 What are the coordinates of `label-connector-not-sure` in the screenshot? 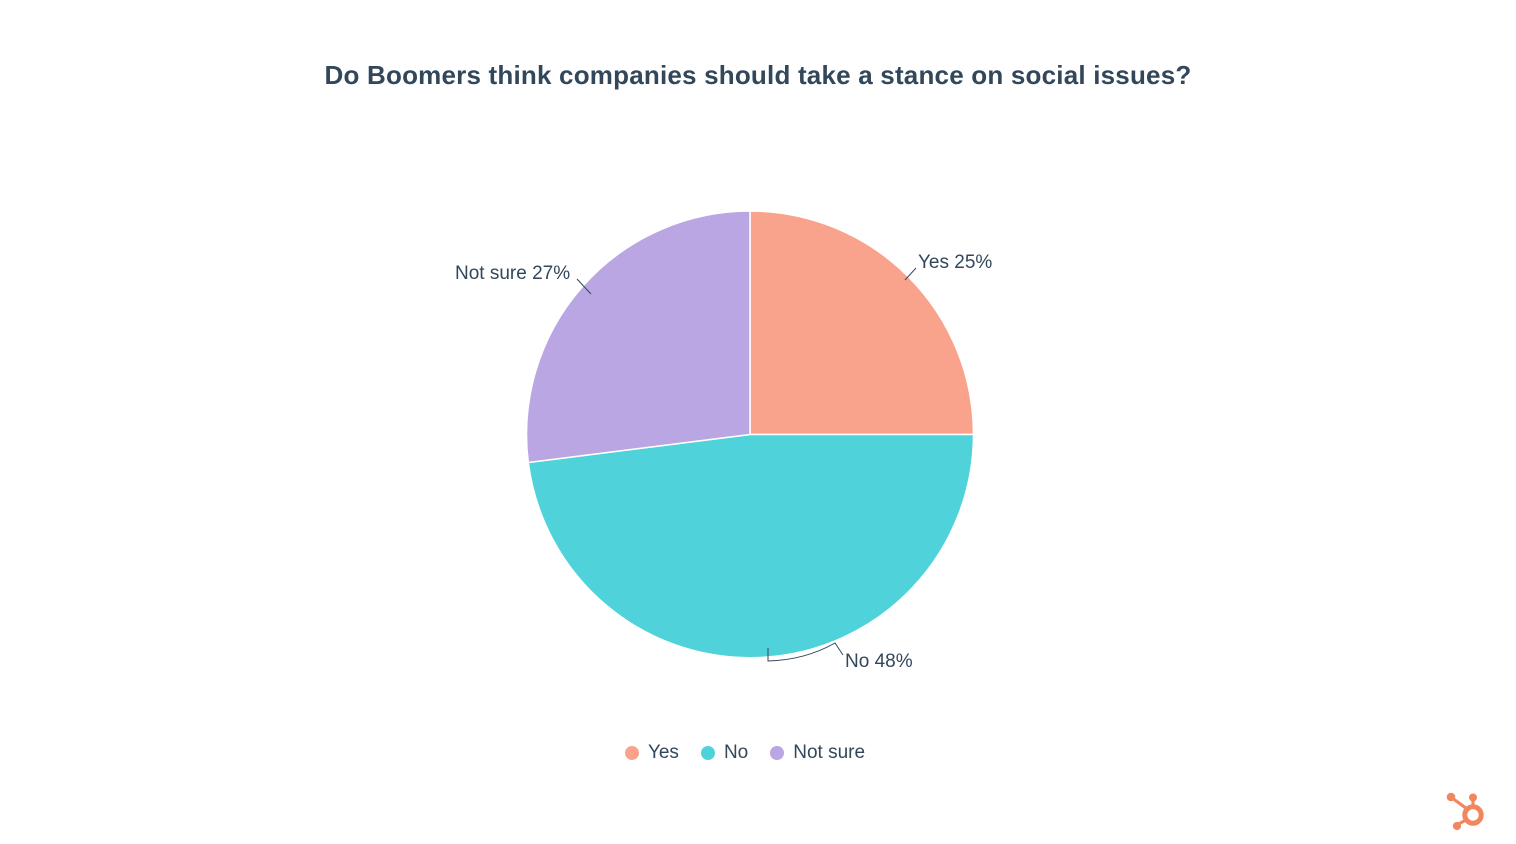 It's located at (584, 286).